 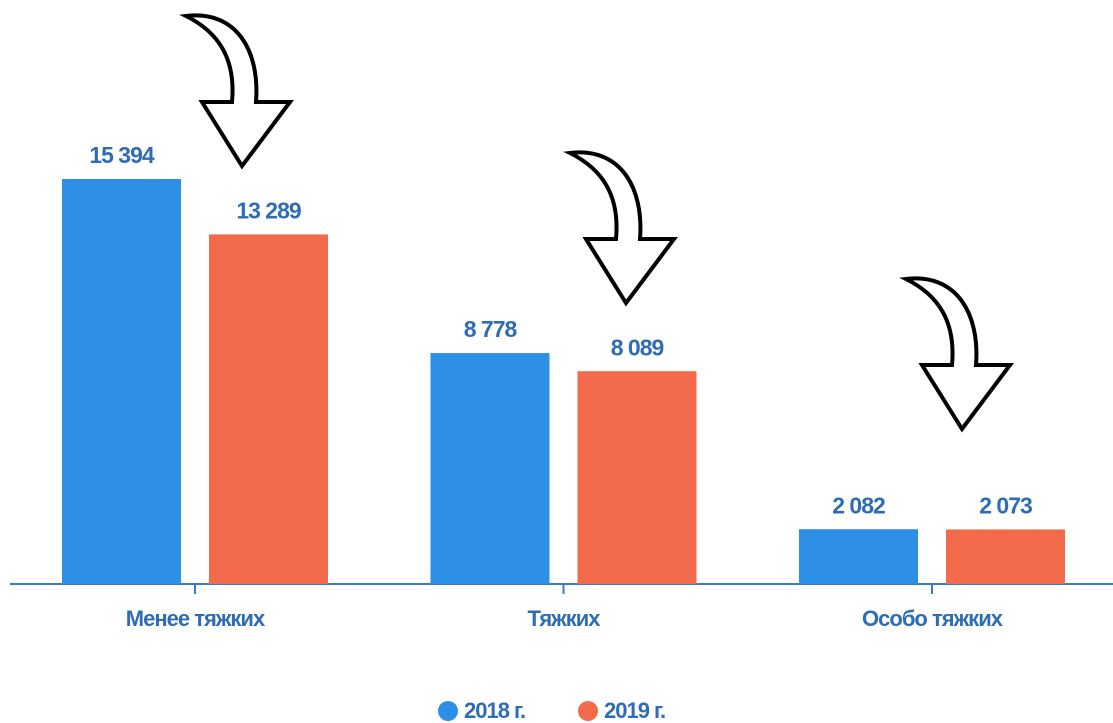 What do you see at coordinates (564, 618) in the screenshot?
I see `x-tick-label: Тяжких` at bounding box center [564, 618].